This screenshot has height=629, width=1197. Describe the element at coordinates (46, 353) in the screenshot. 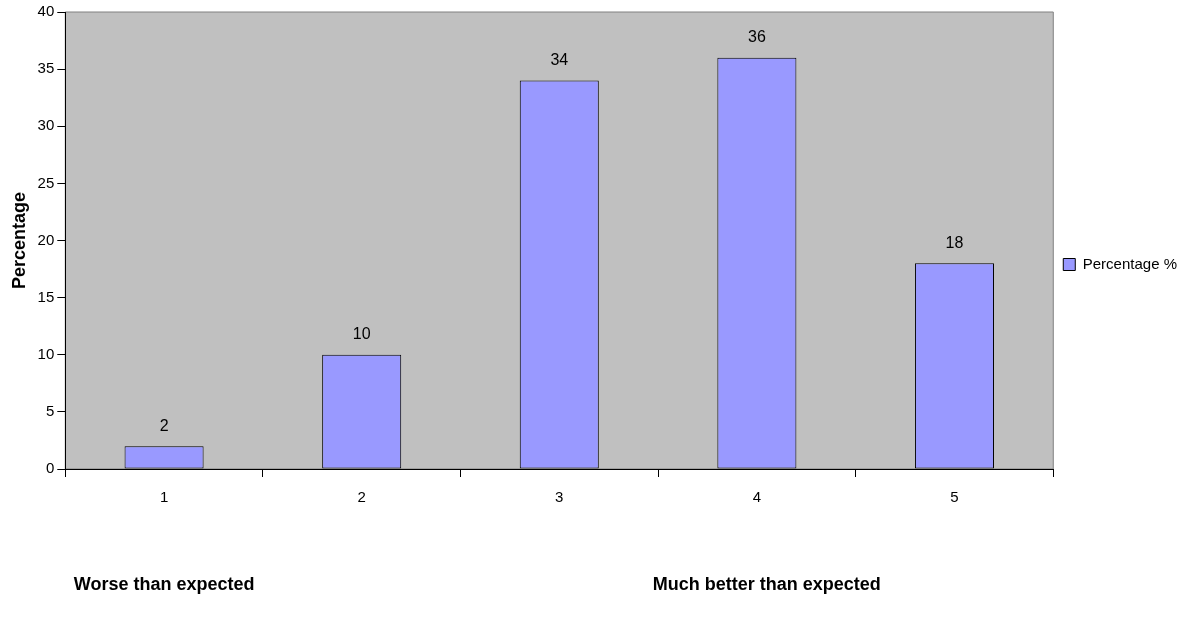

I see `y-tick-label: 10` at that location.